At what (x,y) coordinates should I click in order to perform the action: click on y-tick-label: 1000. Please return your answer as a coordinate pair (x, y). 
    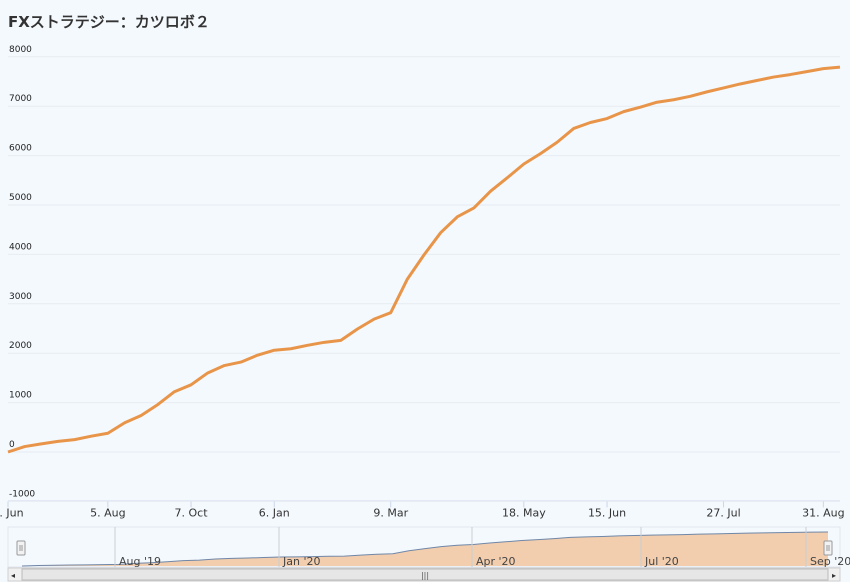
    Looking at the image, I should click on (20, 396).